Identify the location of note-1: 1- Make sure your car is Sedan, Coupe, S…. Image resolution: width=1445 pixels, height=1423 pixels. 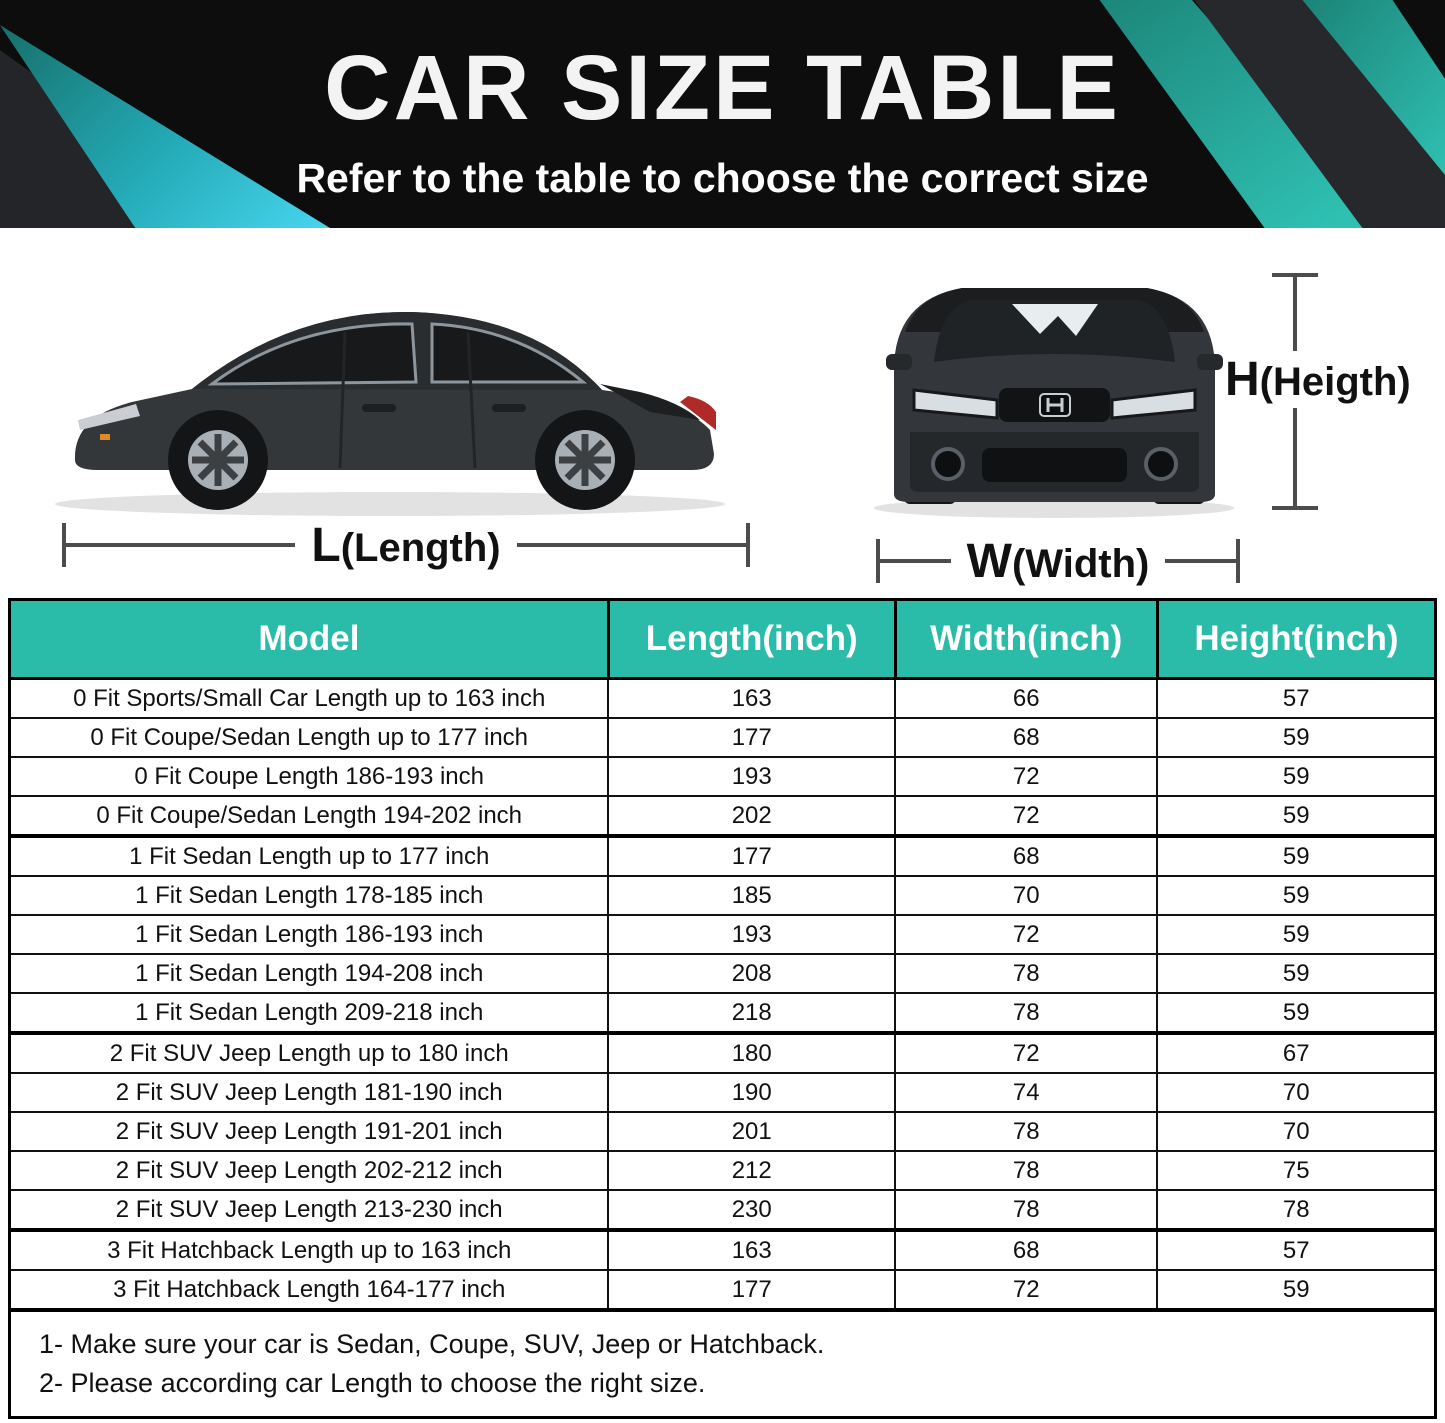
(432, 1344).